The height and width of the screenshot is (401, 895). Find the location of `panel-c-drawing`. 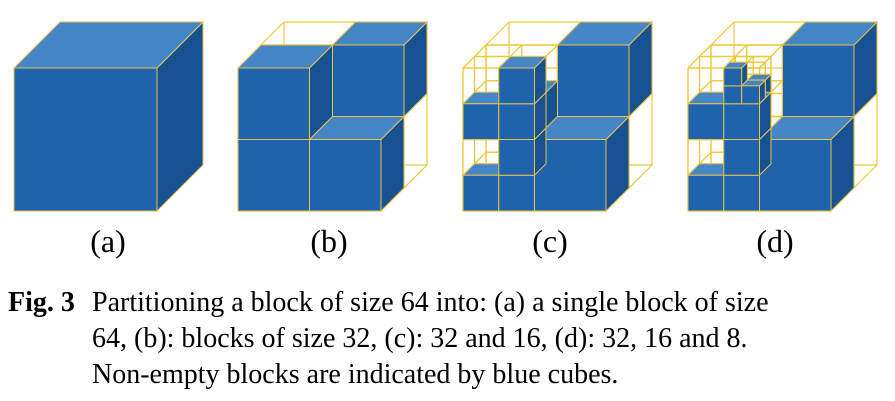

panel-c-drawing is located at coordinates (557, 116).